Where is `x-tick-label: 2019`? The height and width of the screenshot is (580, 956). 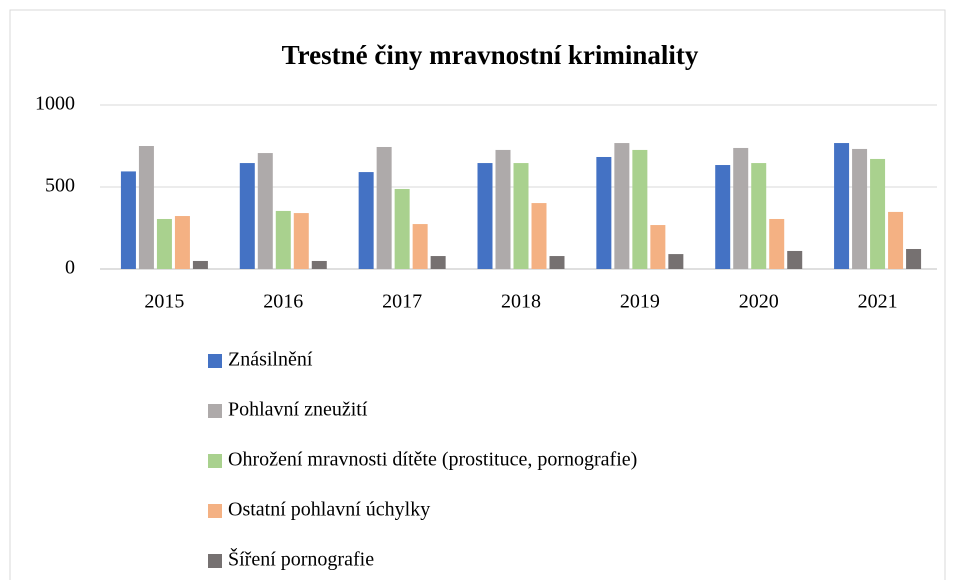 x-tick-label: 2019 is located at coordinates (640, 302).